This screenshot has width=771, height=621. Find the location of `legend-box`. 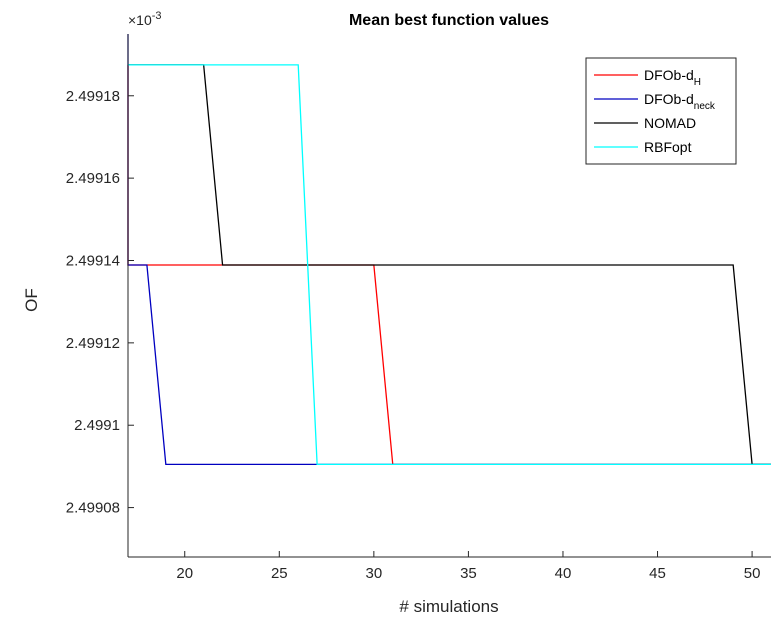

legend-box is located at coordinates (661, 111).